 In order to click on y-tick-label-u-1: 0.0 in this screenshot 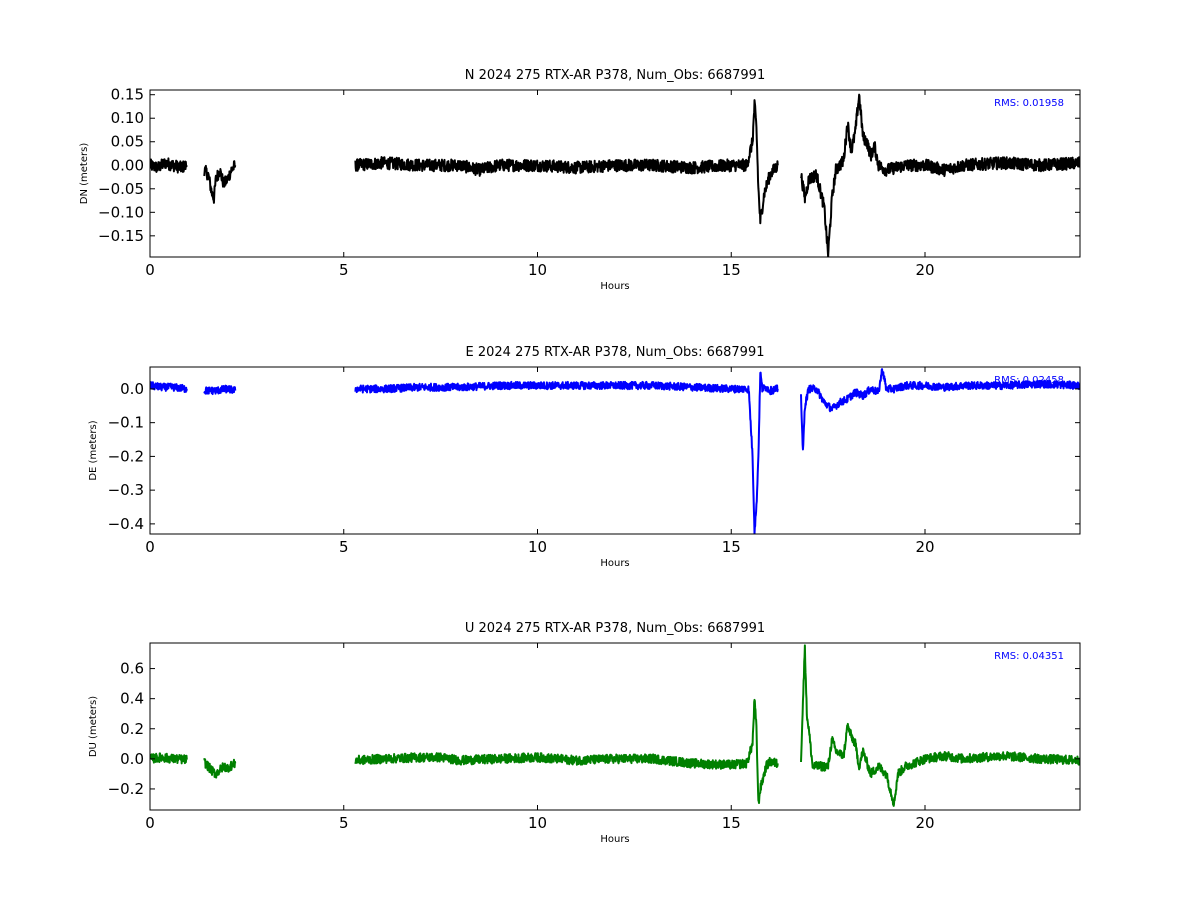, I will do `click(132, 759)`.